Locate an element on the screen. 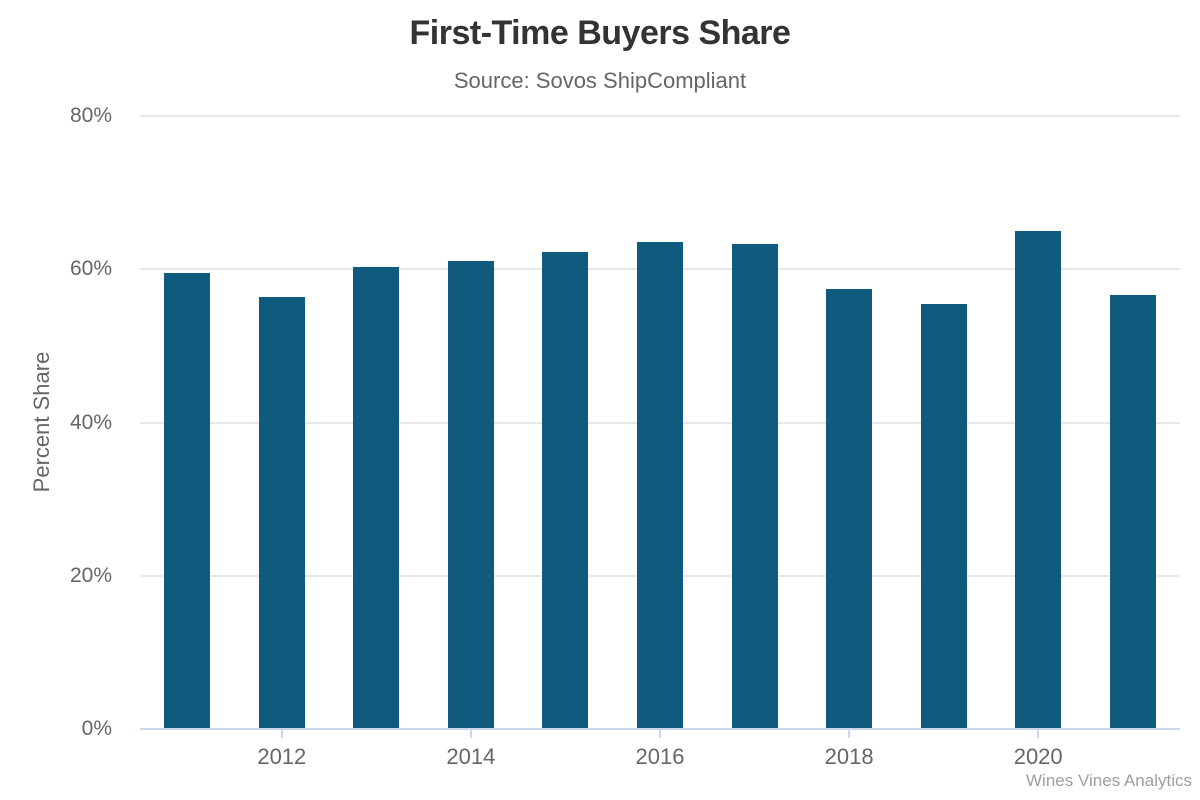  credit-label: Wines Vines Analytics is located at coordinates (1109, 780).